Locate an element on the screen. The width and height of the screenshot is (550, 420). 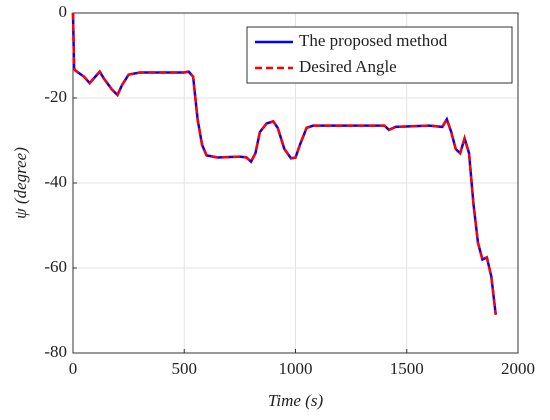
x-tick-label: 1500 is located at coordinates (407, 368).